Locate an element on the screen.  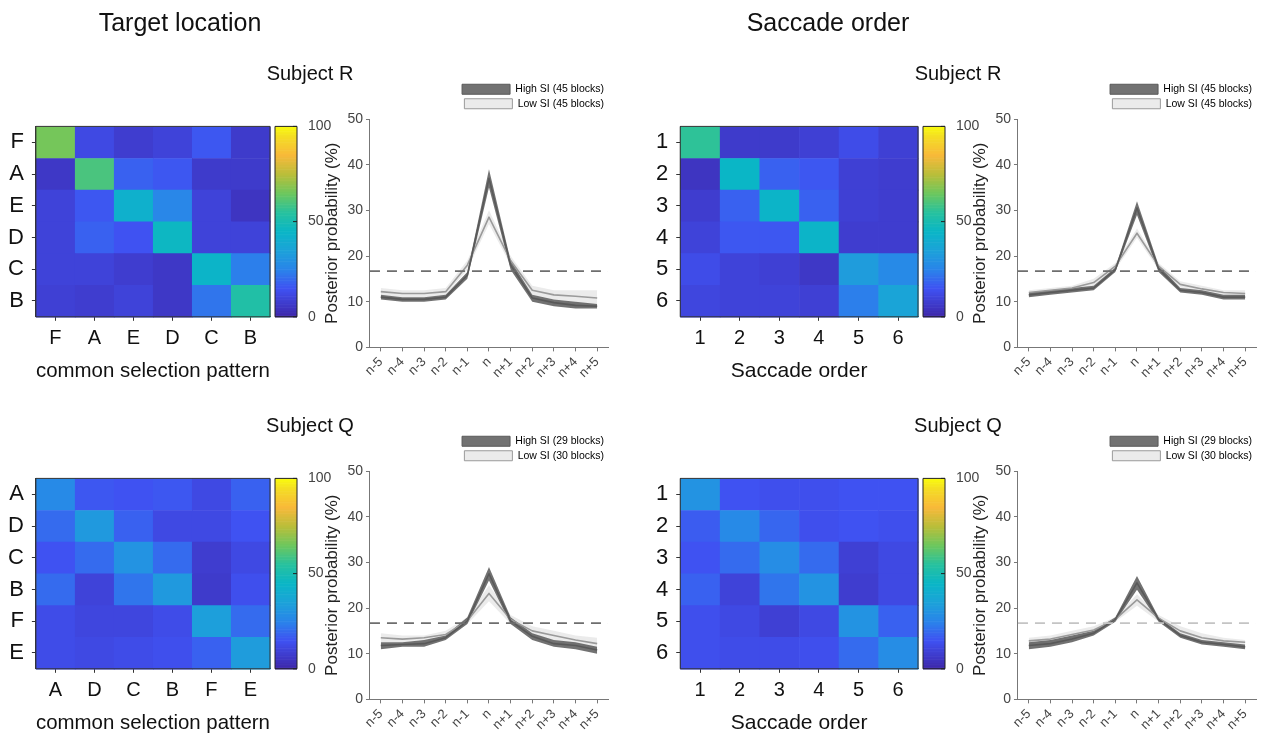
legend-label: High SI (29 blocks) is located at coordinates (1207, 440).